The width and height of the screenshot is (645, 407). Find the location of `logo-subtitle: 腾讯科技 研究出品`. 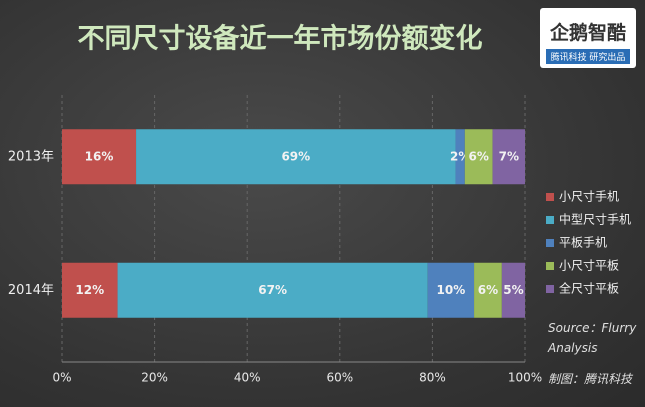

logo-subtitle: 腾讯科技 研究出品 is located at coordinates (588, 56).